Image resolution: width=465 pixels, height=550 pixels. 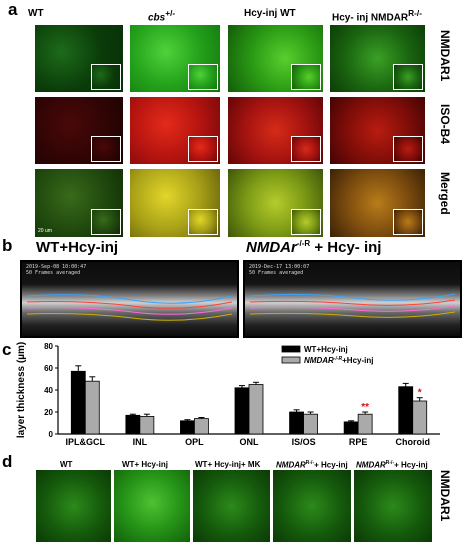 I want to click on micrograph-hcy-nmdar-nmdar1, so click(x=377, y=58).